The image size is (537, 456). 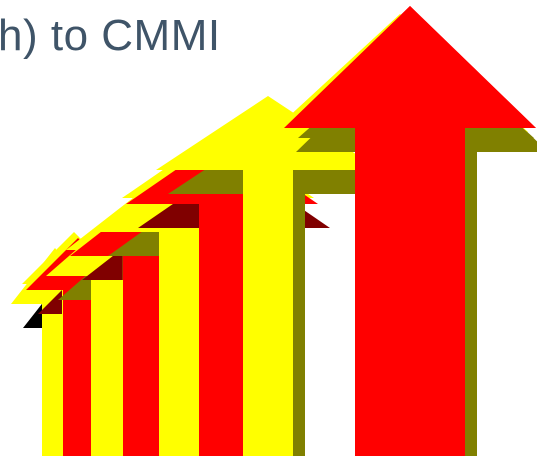 I want to click on slide-title: h) to CMMI, so click(x=110, y=35).